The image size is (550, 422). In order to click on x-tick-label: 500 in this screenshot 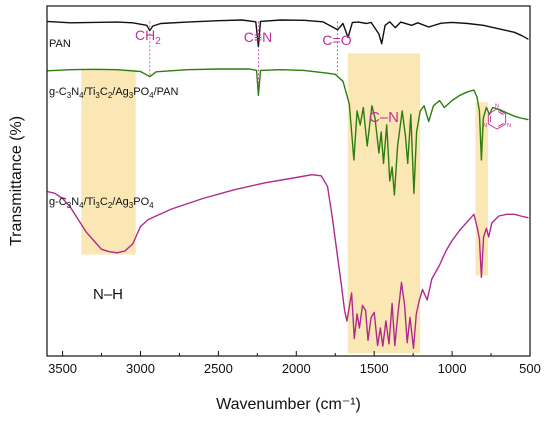, I will do `click(530, 368)`.